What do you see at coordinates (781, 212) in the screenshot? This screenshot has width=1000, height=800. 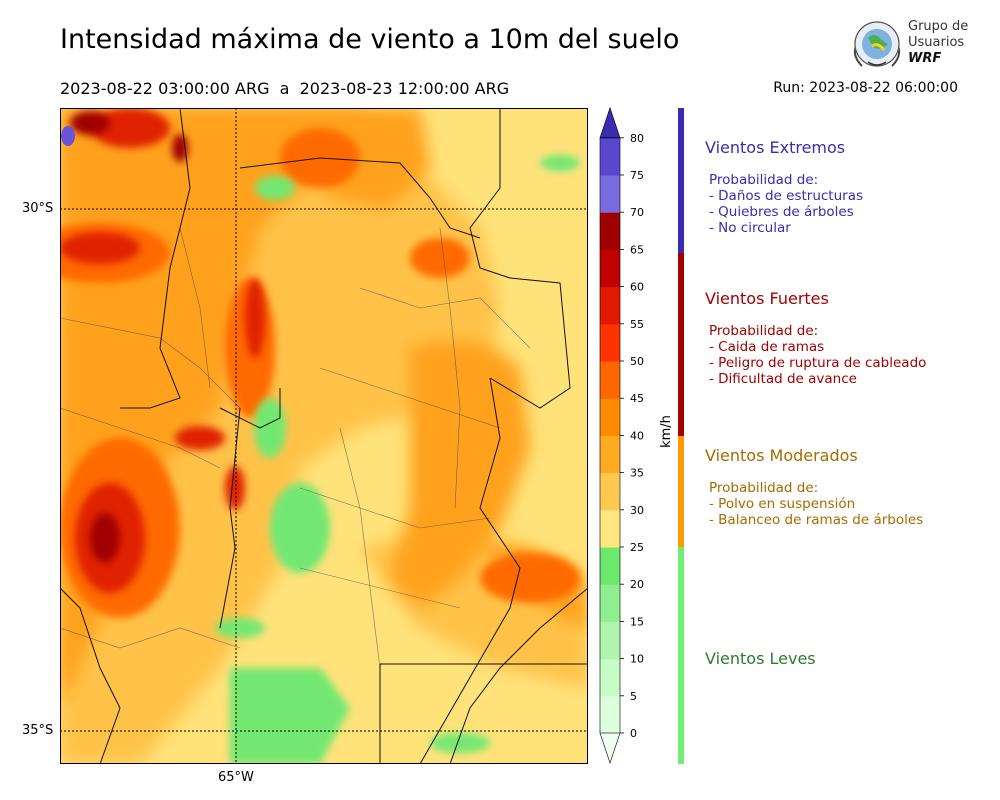 I see `description-item: - Quiebres de árboles` at bounding box center [781, 212].